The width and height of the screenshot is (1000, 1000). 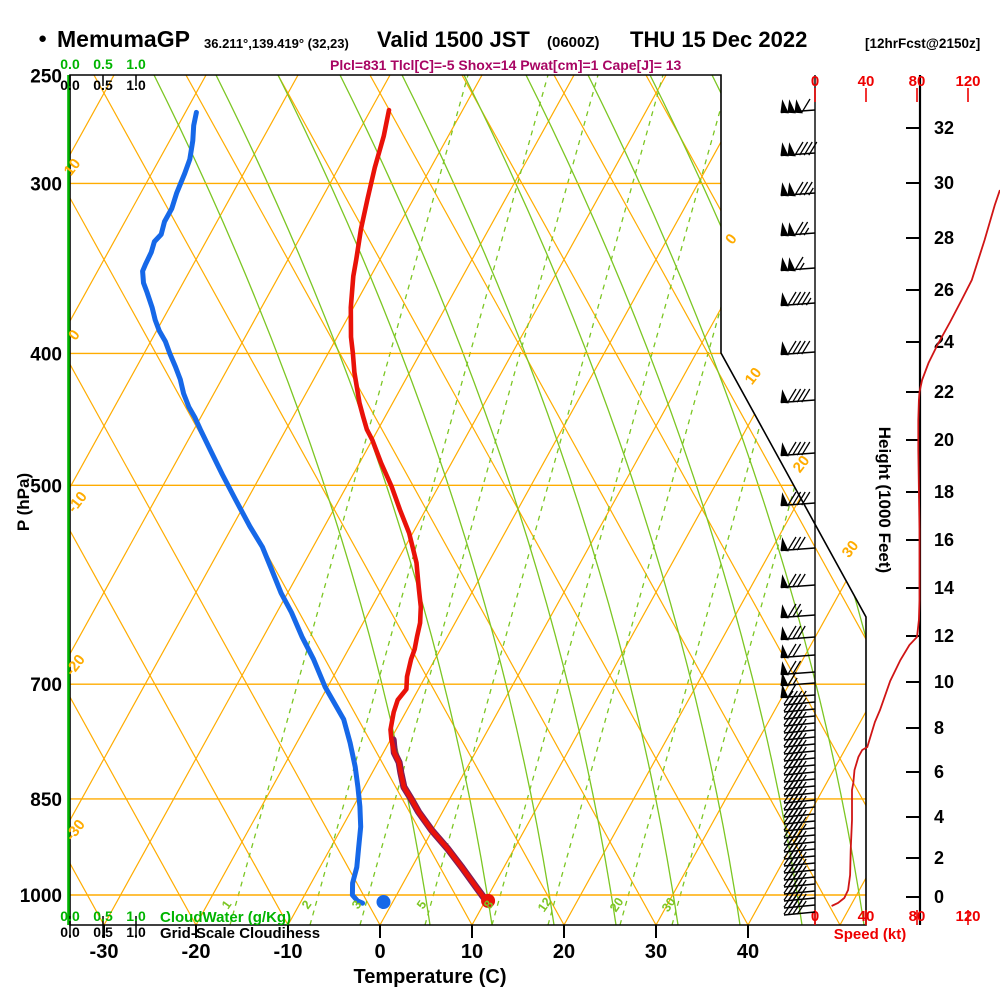 I want to click on station-name: MemumaGP, so click(x=123, y=39).